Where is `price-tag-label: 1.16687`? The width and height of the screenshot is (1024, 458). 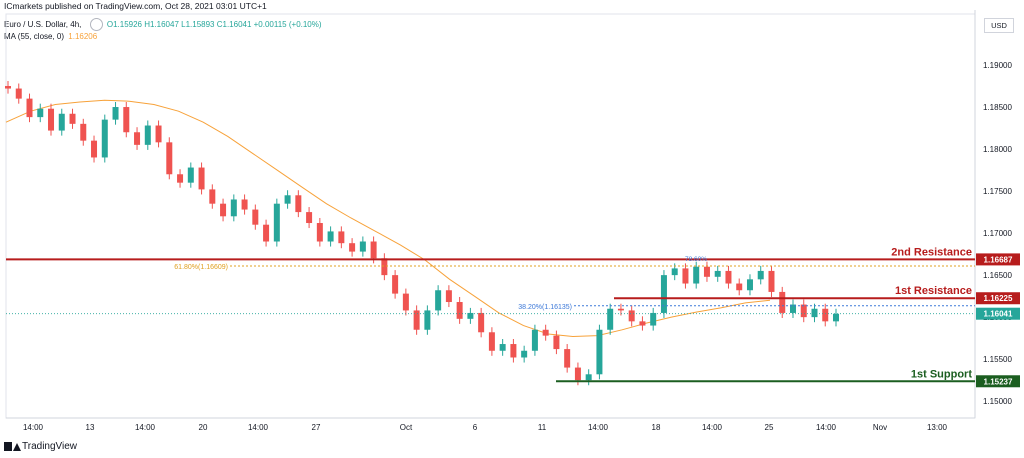 price-tag-label: 1.16687 is located at coordinates (998, 259).